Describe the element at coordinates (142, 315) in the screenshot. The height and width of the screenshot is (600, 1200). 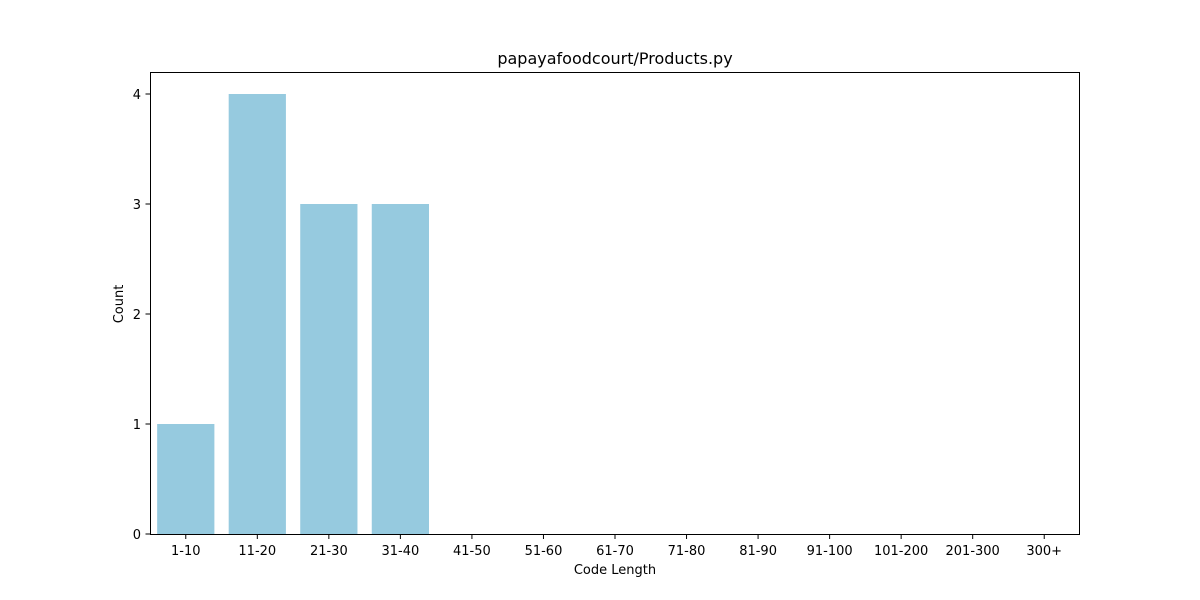
I see `y-axis-ticks: 0 1 2 3 4` at that location.